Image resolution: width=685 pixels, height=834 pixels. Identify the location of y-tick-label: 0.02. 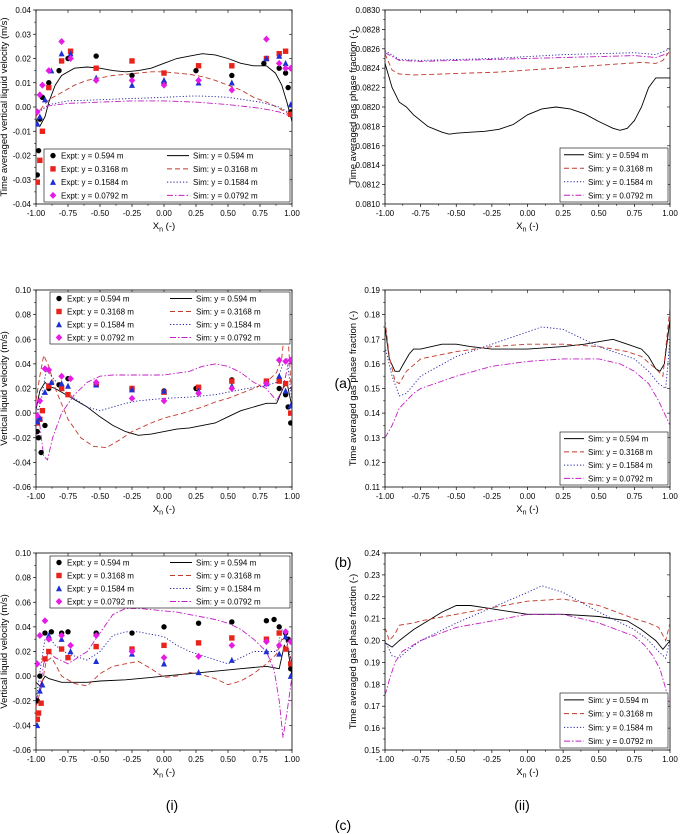
(23, 389).